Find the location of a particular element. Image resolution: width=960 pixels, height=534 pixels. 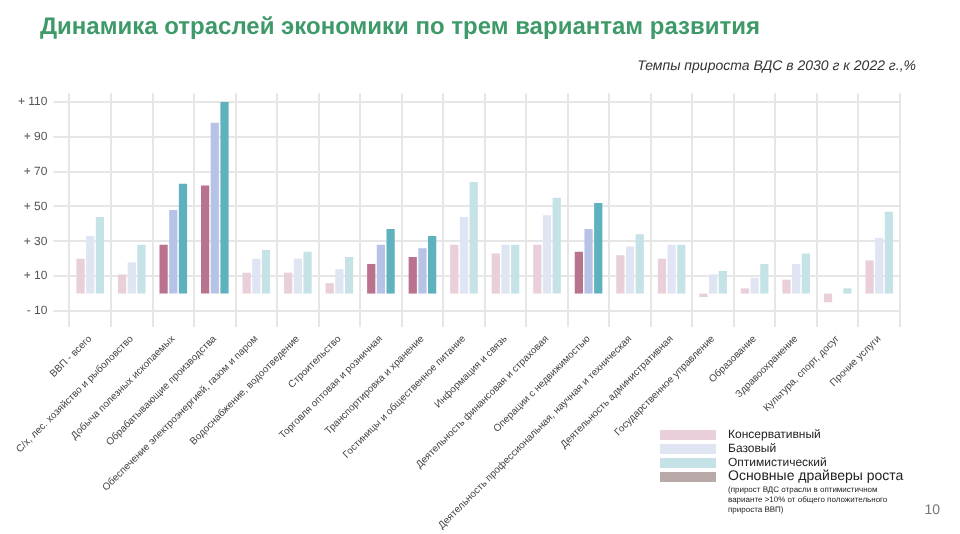

chart-title: Динамика отраслей экономики по трем вариантам развития is located at coordinates (400, 26).